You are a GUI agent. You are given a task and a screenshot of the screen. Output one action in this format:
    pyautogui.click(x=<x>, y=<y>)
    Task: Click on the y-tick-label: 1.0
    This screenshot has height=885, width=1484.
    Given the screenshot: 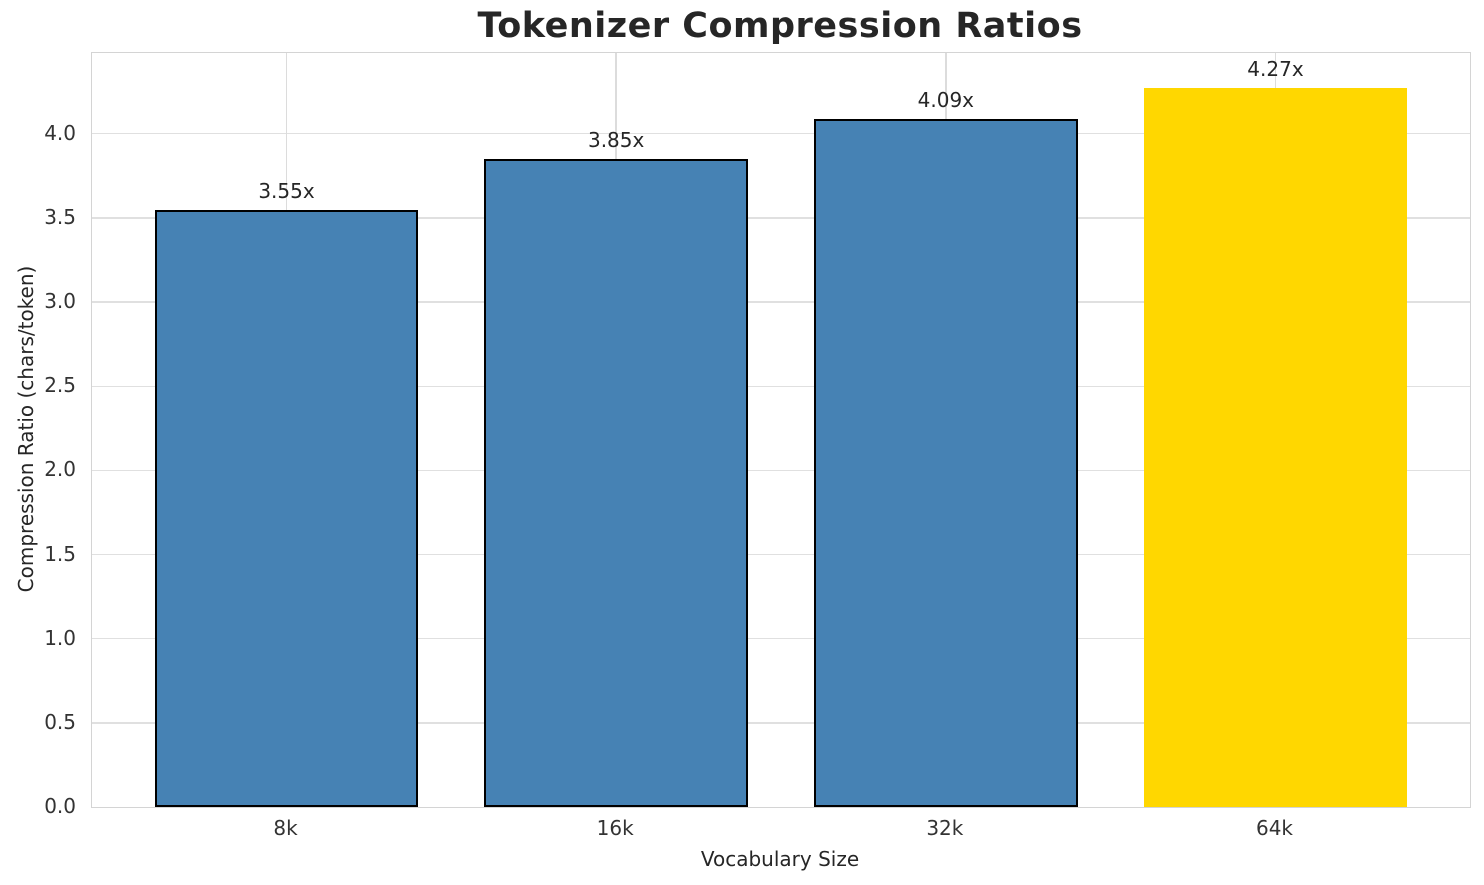 What is the action you would take?
    pyautogui.click(x=60, y=637)
    